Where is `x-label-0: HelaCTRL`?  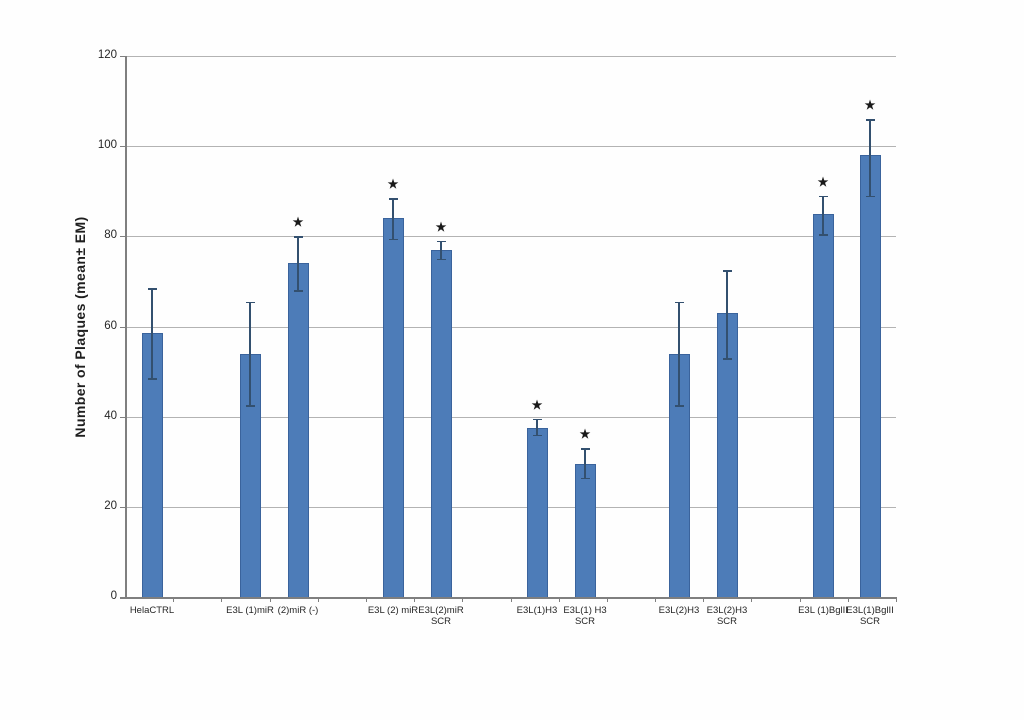
x-label-0: HelaCTRL is located at coordinates (152, 610).